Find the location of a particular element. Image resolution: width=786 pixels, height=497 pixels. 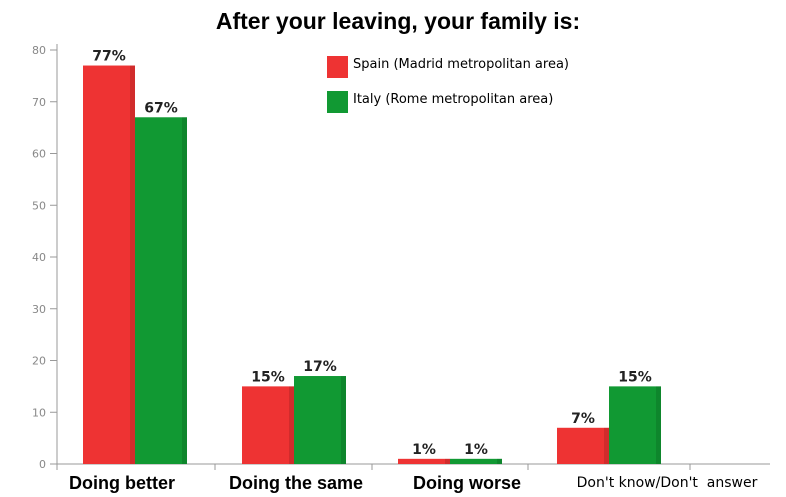

y-tick-label: 30 is located at coordinates (39, 309).